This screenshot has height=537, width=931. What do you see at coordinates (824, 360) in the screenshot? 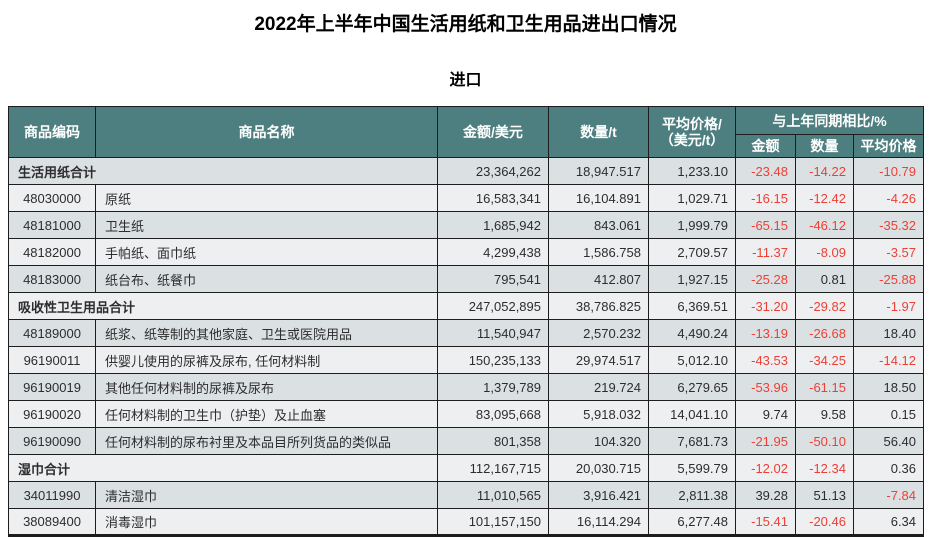
I see `cell-yoy-quantity: -34.25` at bounding box center [824, 360].